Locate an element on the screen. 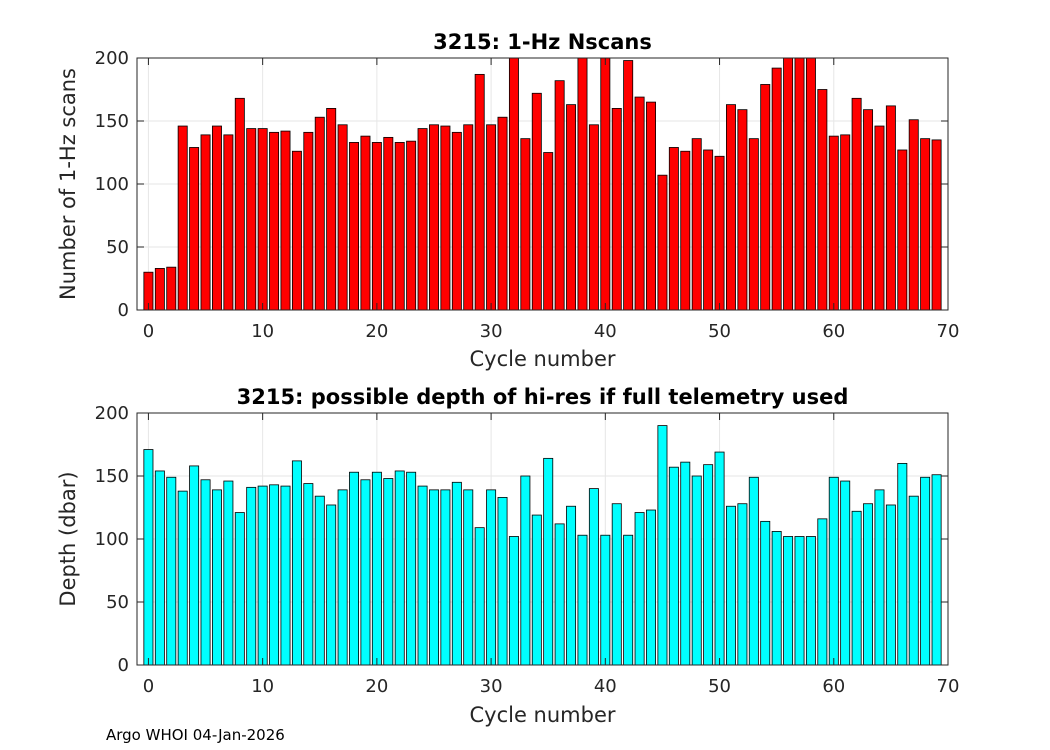  x-tick-label: 20 is located at coordinates (376, 331).